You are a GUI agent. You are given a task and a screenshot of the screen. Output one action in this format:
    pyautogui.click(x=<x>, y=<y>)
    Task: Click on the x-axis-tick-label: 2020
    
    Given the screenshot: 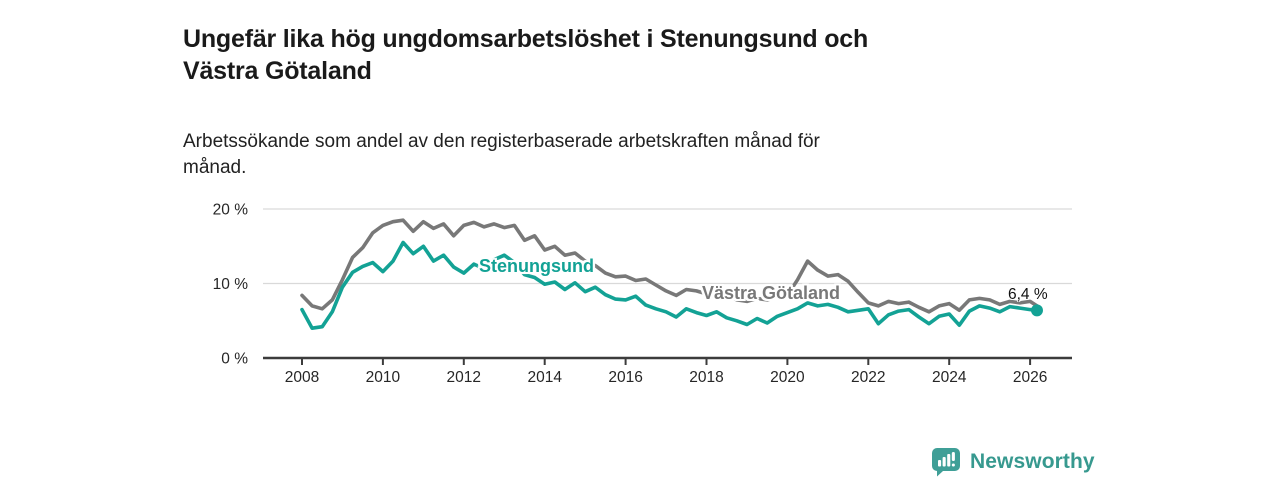 What is the action you would take?
    pyautogui.click(x=787, y=377)
    